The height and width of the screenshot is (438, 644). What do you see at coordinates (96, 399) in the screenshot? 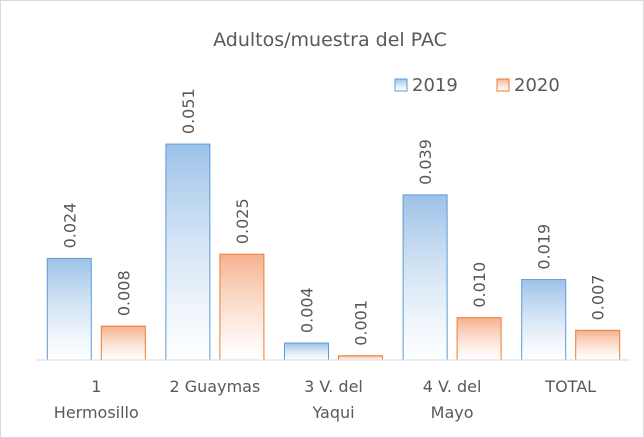
I see `x-tick-label: 1 Hermosillo` at bounding box center [96, 399].